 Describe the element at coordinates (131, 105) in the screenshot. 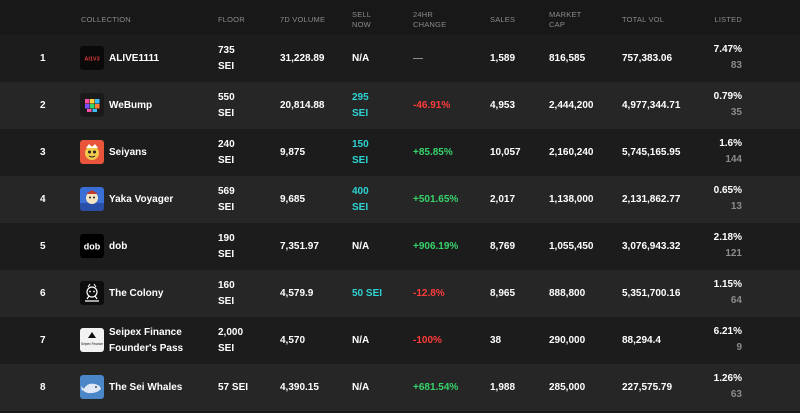

I see `collection-name: WeBump` at that location.